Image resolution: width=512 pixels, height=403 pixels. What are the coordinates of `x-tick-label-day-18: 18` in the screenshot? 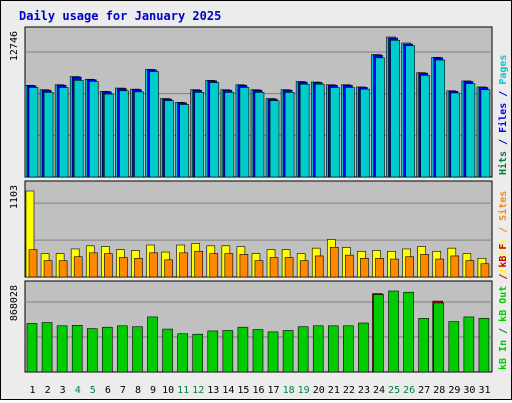 It's located at (289, 390).